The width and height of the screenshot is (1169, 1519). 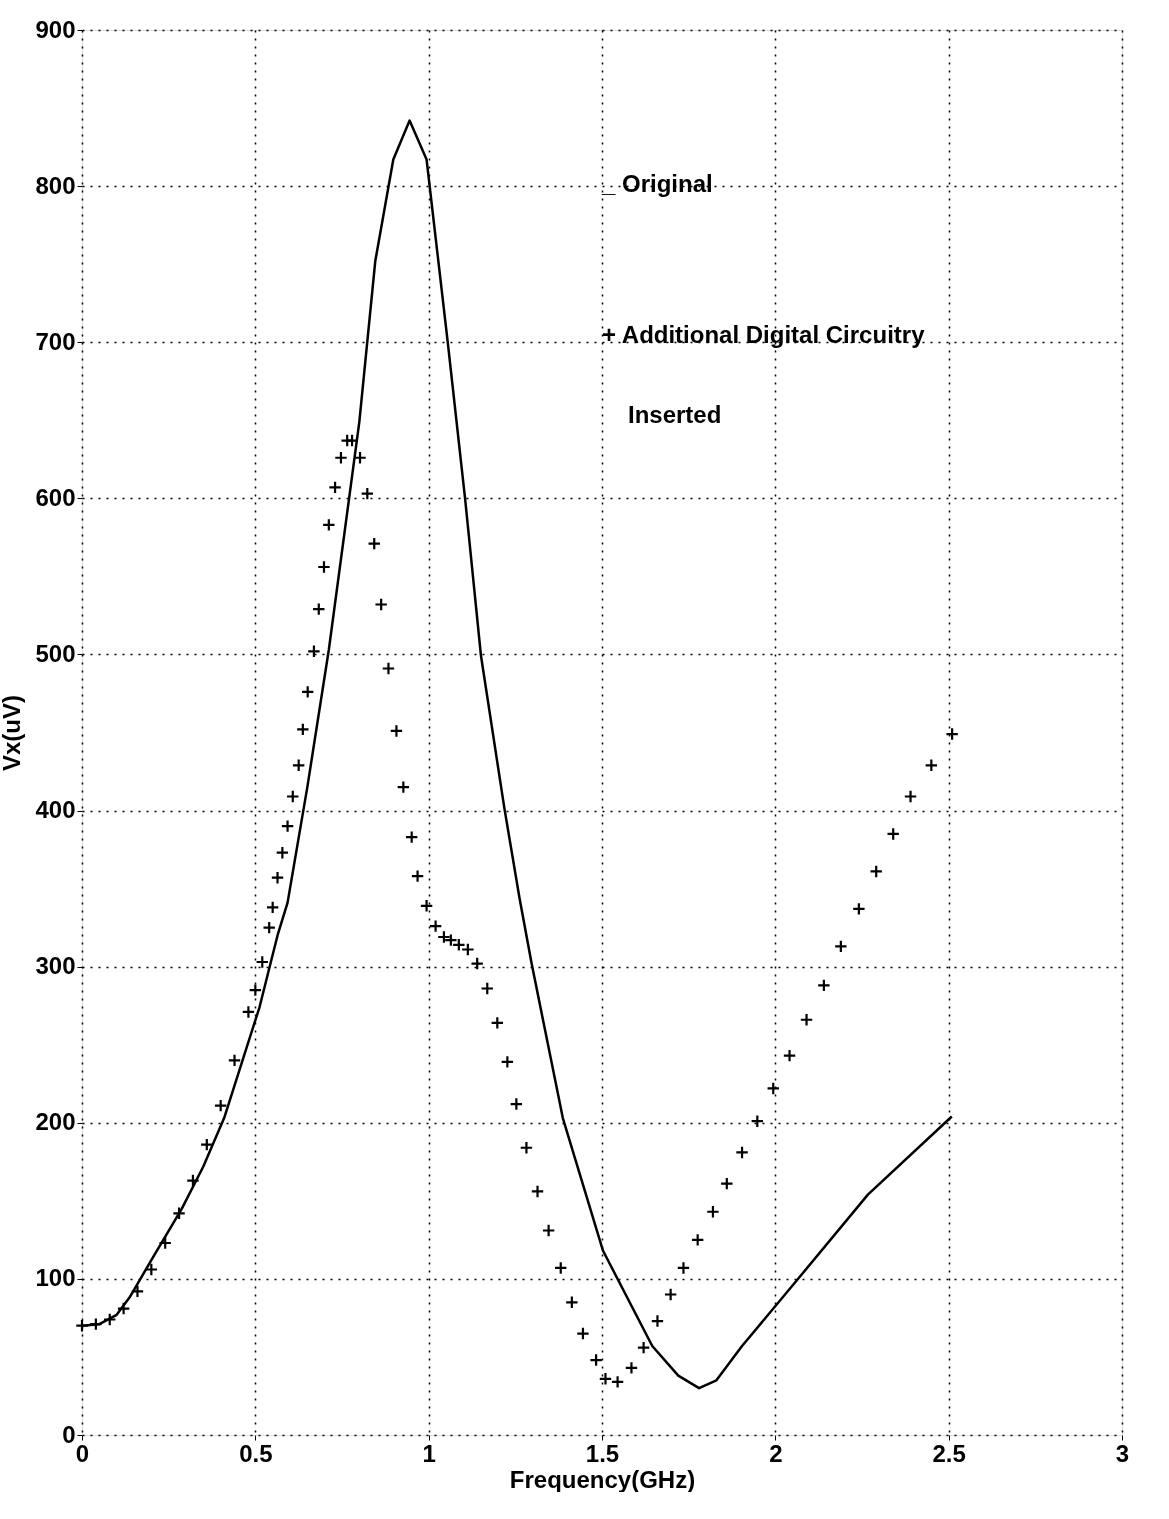 I want to click on y-tick-label: 700, so click(x=55, y=341).